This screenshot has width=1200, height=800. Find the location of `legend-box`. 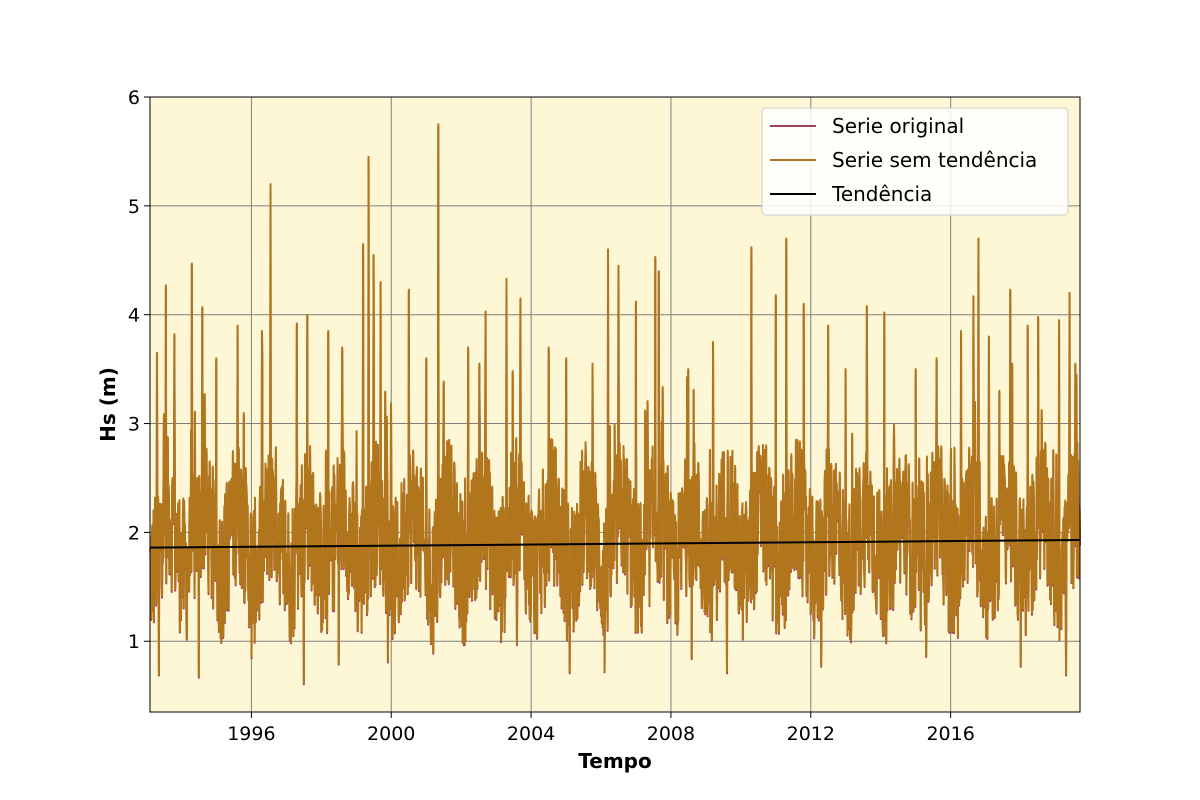

legend-box is located at coordinates (915, 161).